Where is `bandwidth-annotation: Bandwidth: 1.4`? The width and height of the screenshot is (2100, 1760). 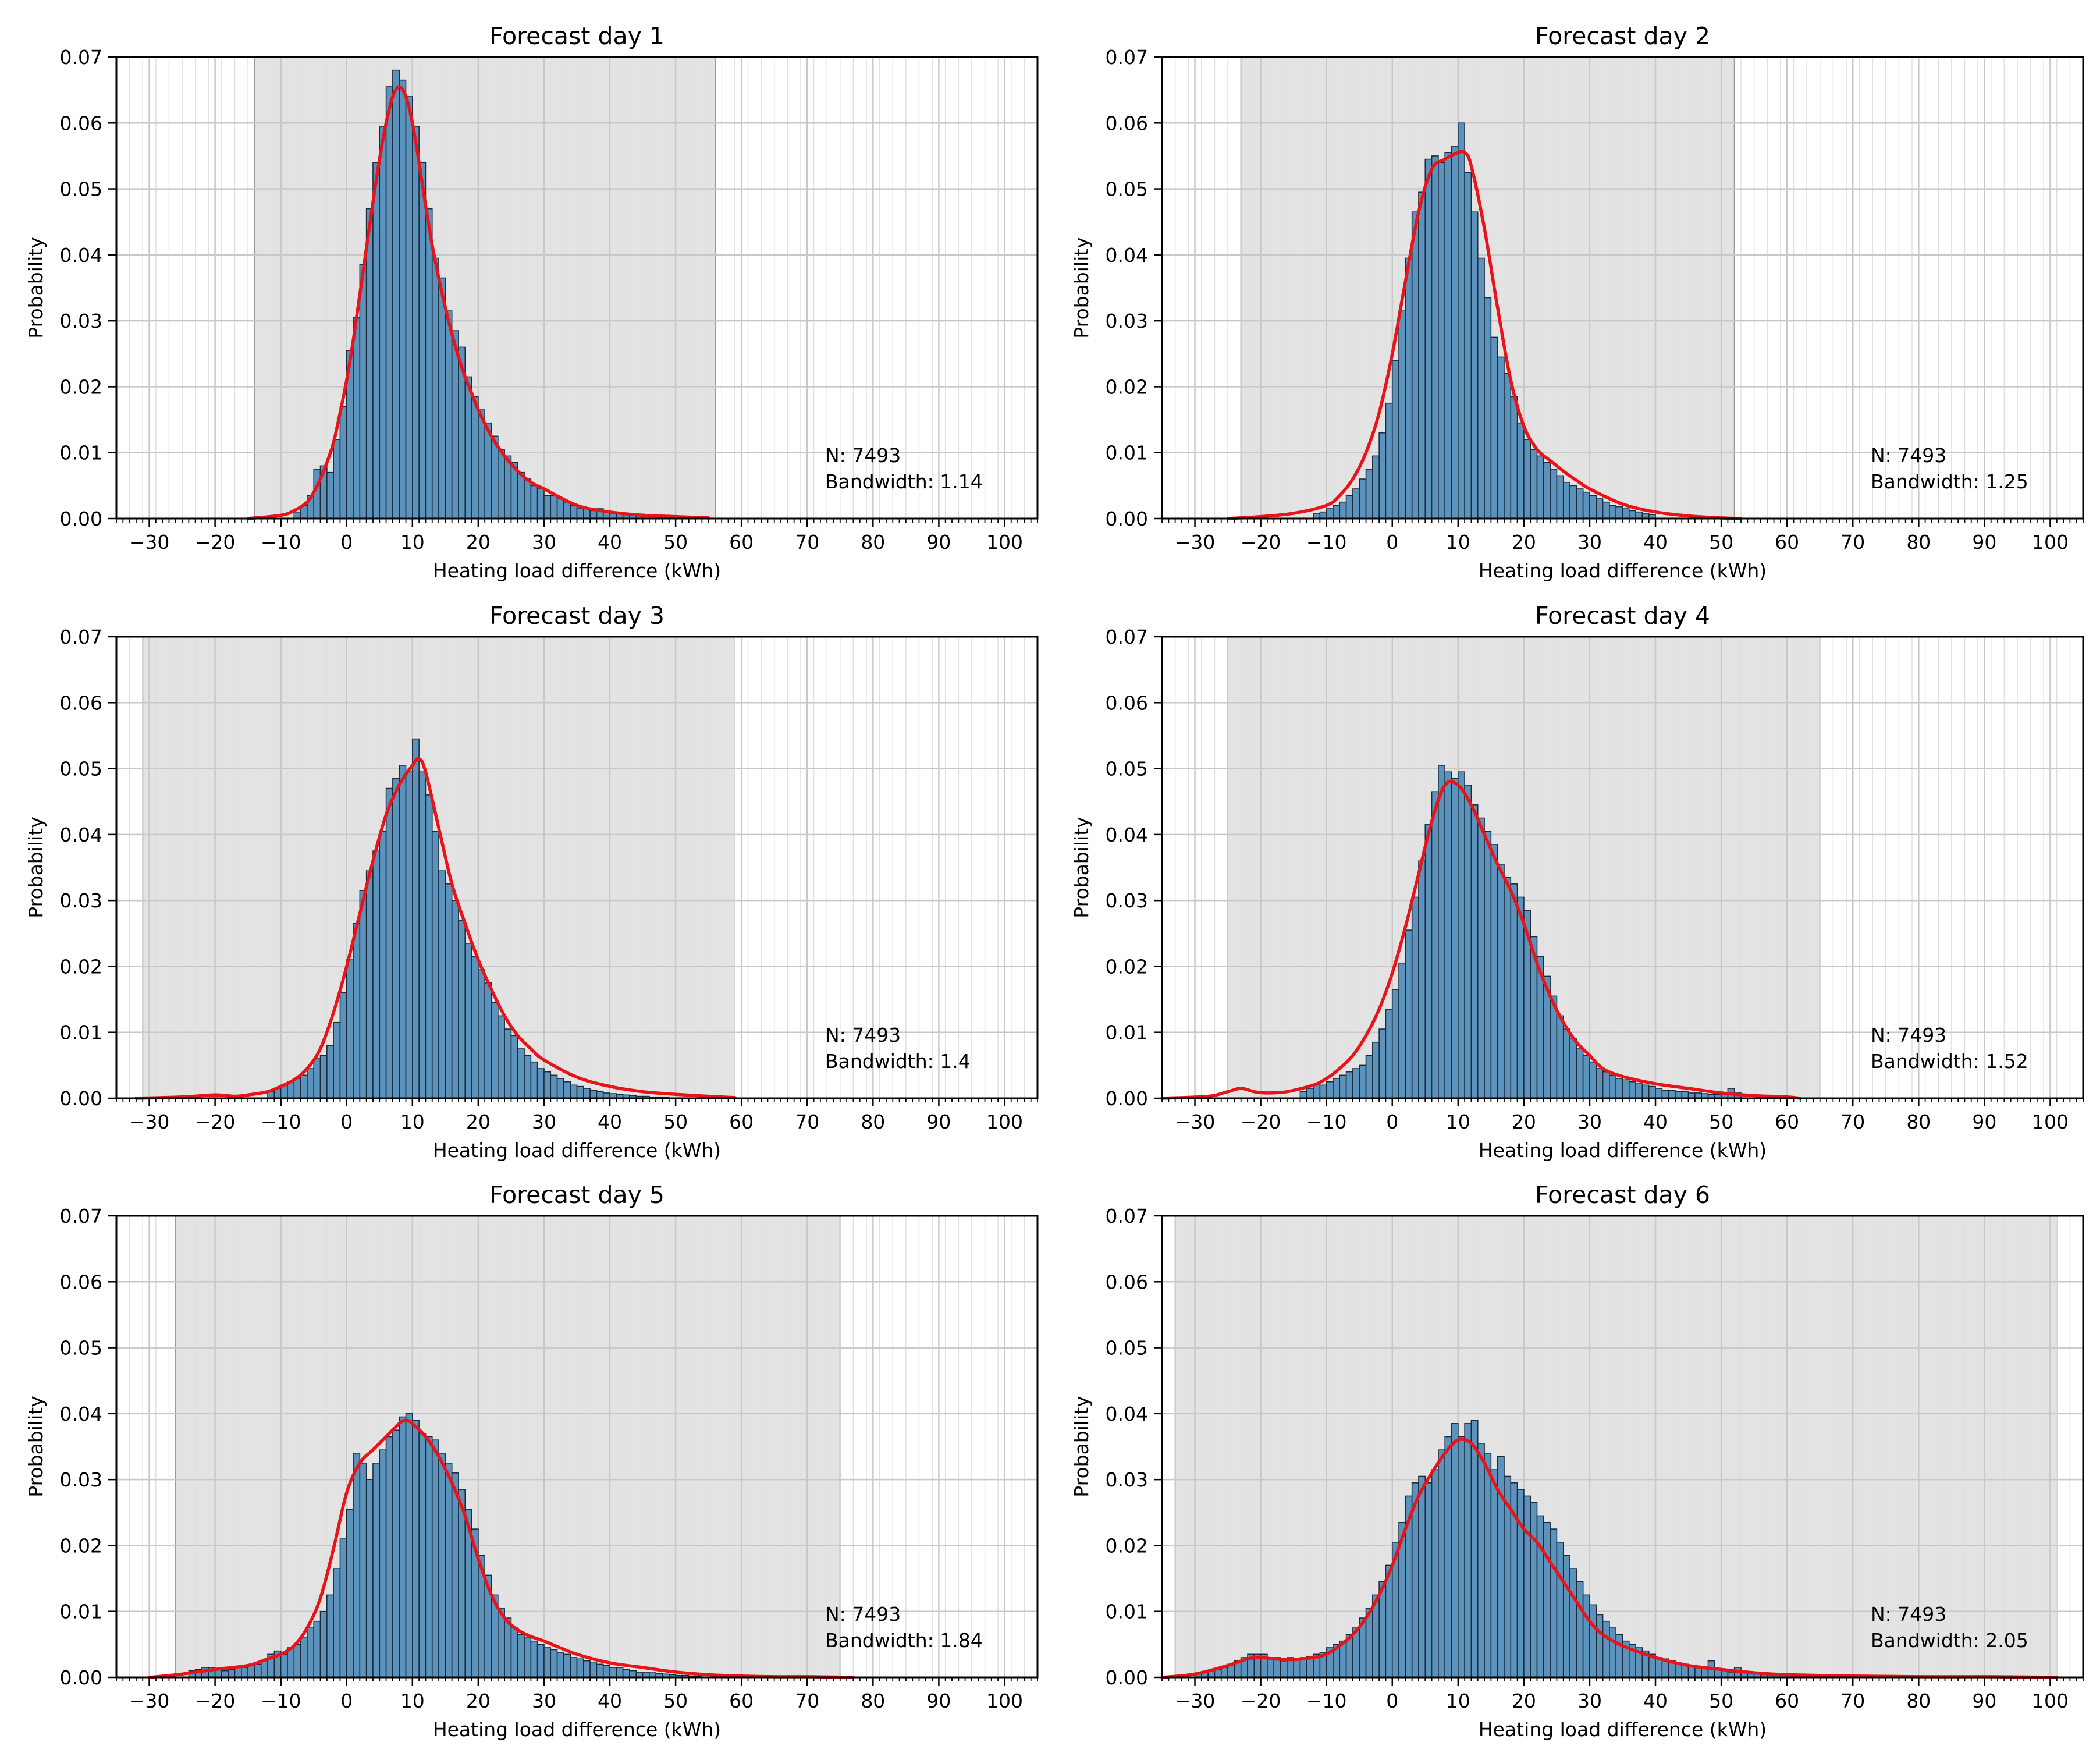 bandwidth-annotation: Bandwidth: 1.4 is located at coordinates (898, 1061).